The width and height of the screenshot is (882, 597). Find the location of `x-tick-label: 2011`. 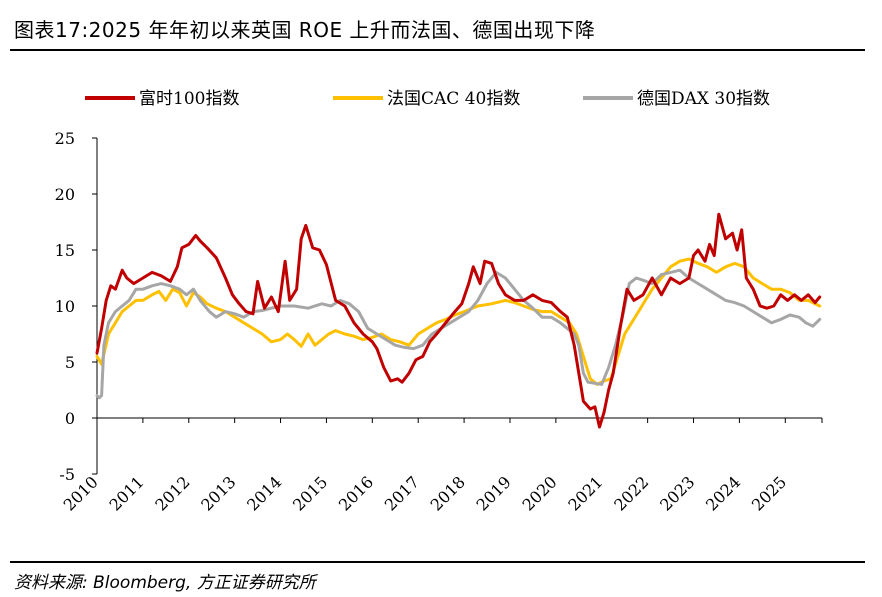

x-tick-label: 2011 is located at coordinates (126, 493).